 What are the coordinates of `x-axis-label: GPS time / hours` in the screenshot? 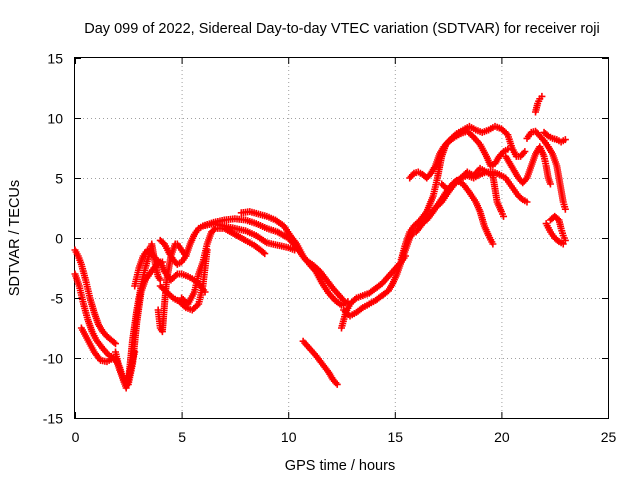 It's located at (340, 466).